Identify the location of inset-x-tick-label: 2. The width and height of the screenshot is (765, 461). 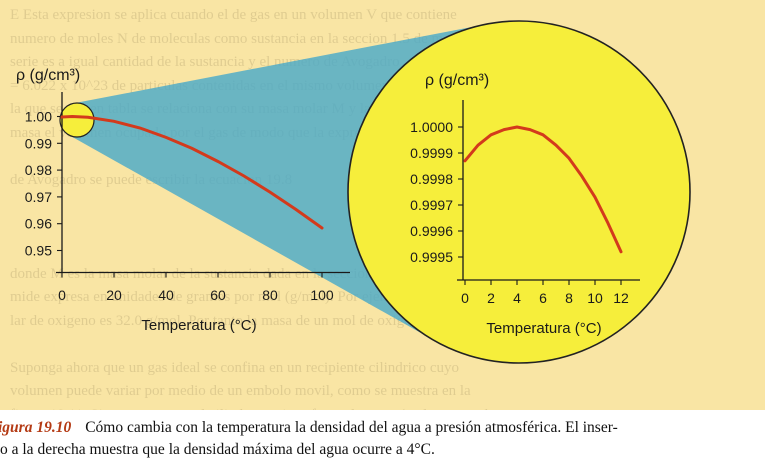
(491, 298).